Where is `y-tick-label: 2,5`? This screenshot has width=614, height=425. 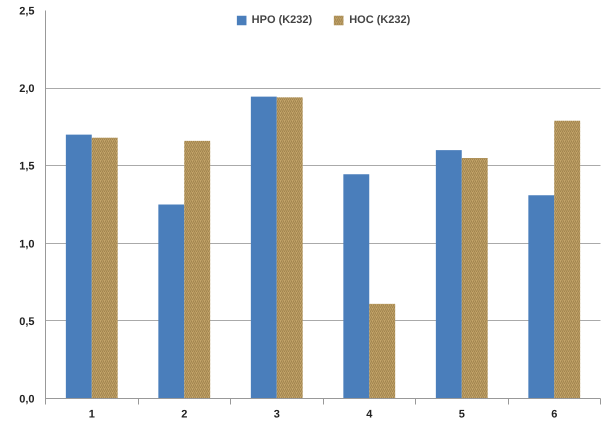
y-tick-label: 2,5 is located at coordinates (27, 12).